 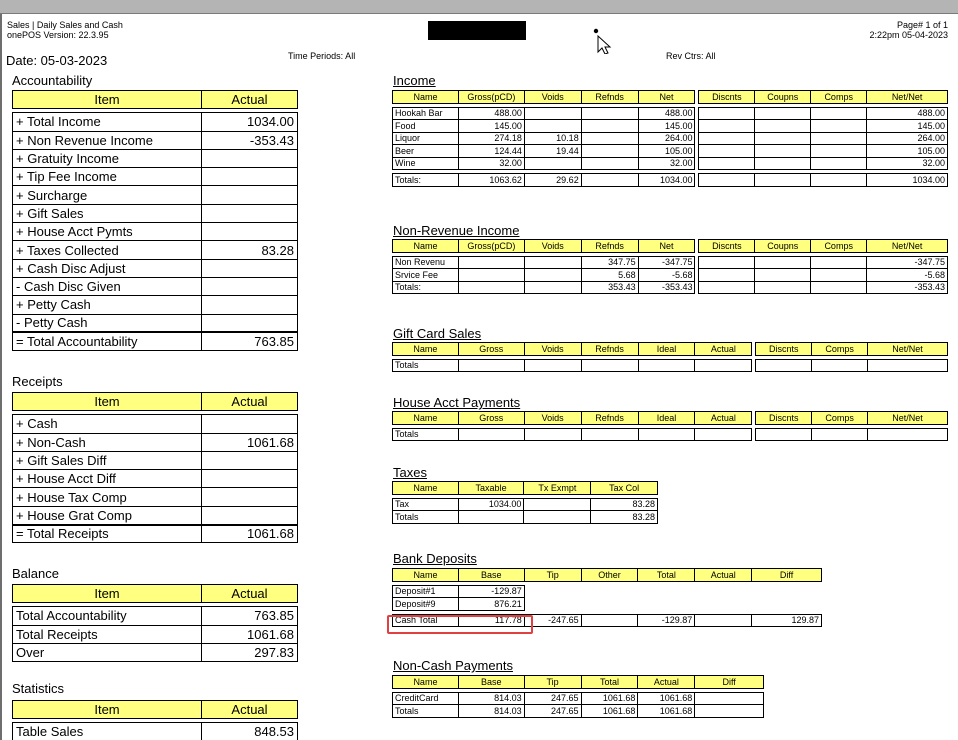 What do you see at coordinates (107, 286) in the screenshot?
I see `table-cell: - Cash Disc Given` at bounding box center [107, 286].